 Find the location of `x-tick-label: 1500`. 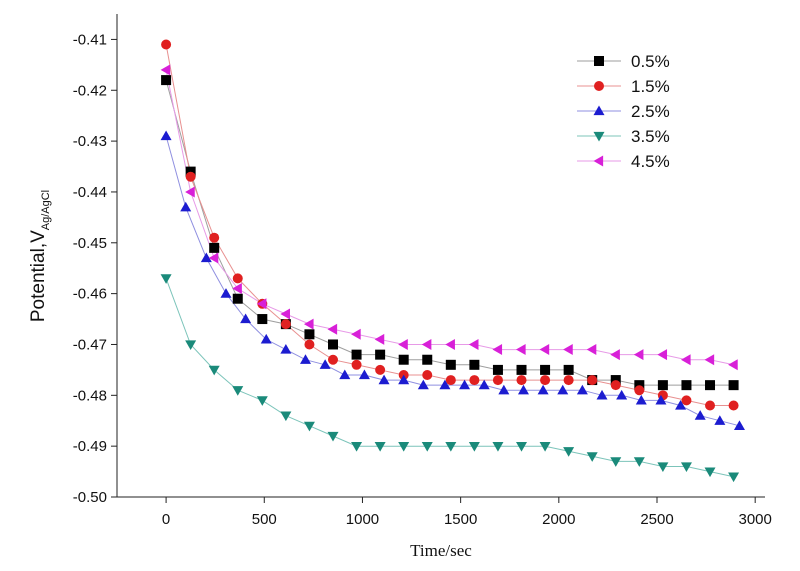

x-tick-label: 1500 is located at coordinates (460, 519).